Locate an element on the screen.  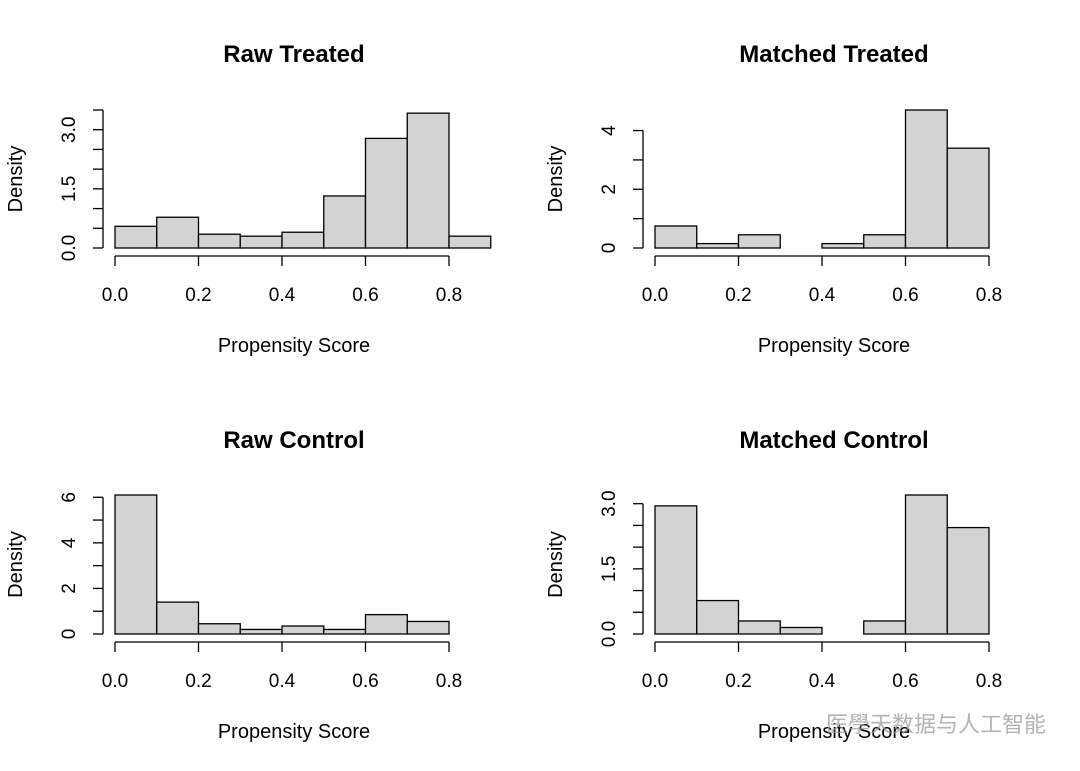
chart-title: Matched Control is located at coordinates (833, 440).